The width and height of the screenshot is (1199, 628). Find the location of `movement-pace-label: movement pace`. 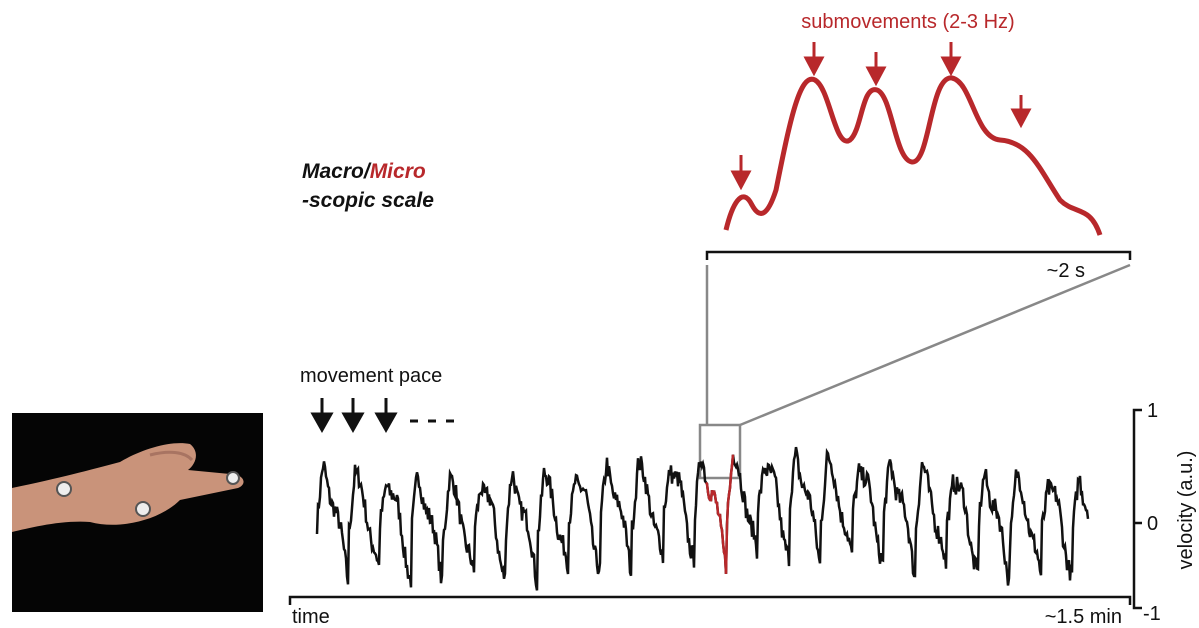

movement-pace-label: movement pace is located at coordinates (371, 376).